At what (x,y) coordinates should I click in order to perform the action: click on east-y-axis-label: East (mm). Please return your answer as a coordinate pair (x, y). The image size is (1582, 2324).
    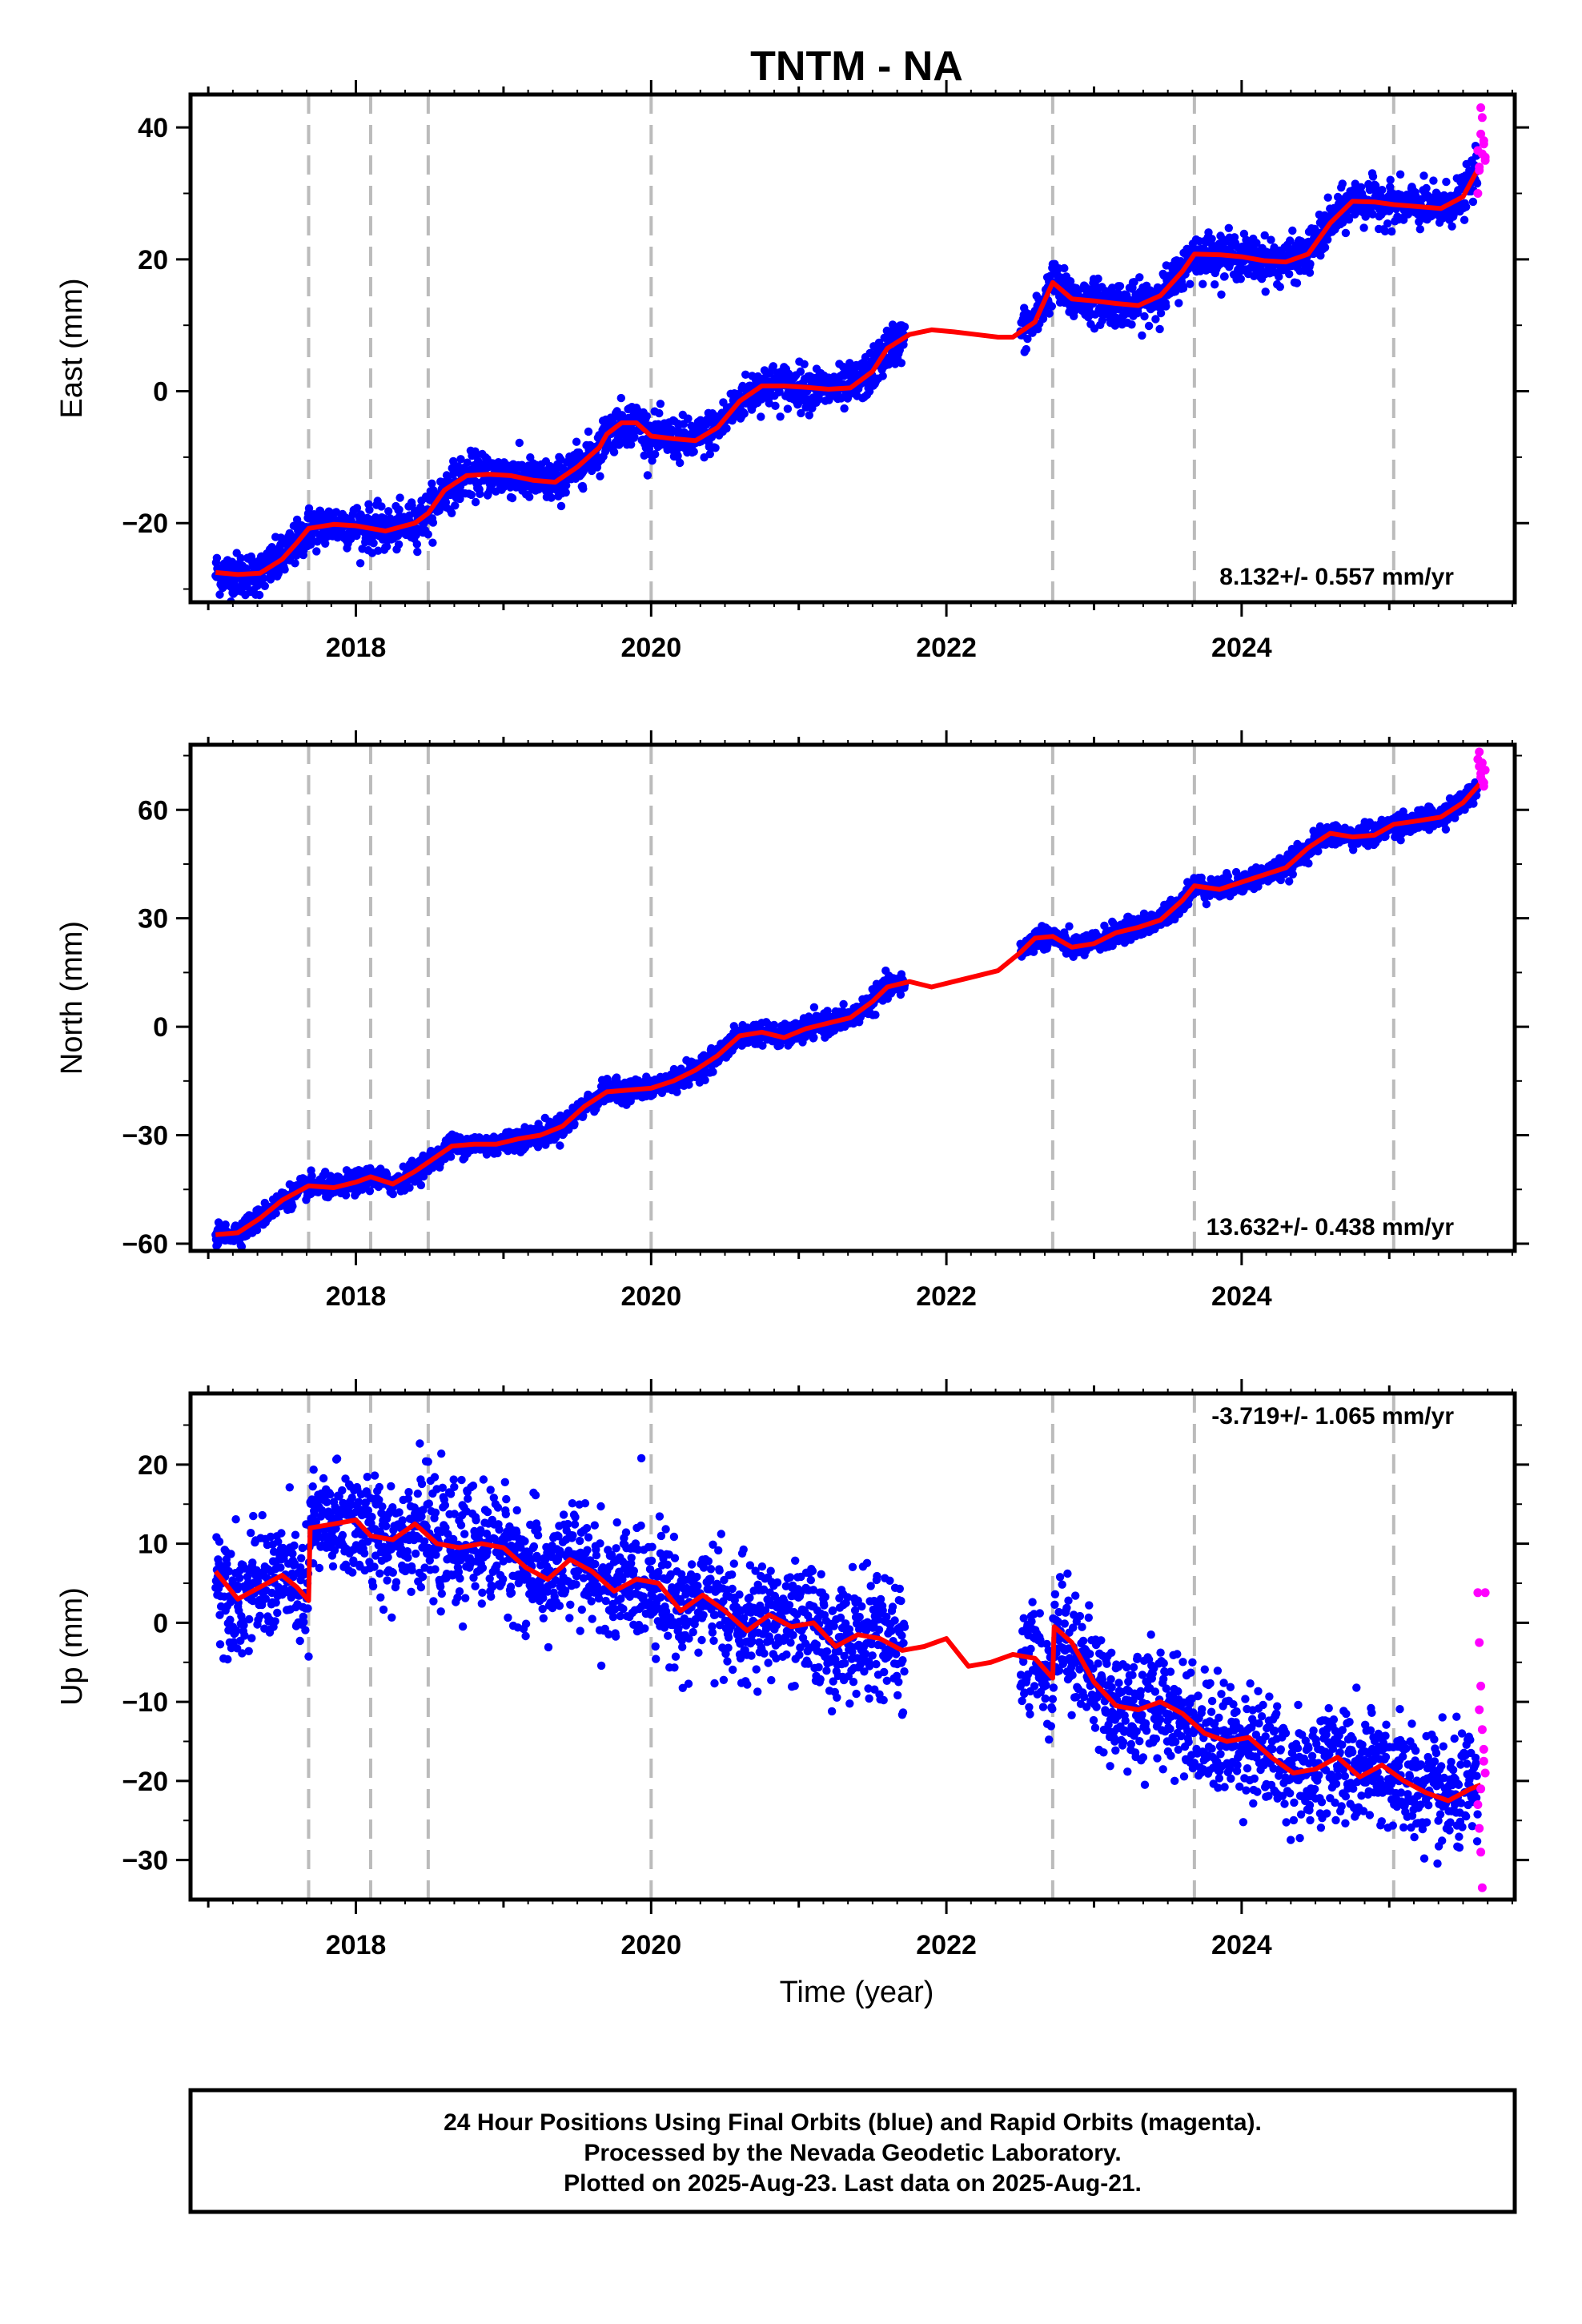
    Looking at the image, I should click on (72, 348).